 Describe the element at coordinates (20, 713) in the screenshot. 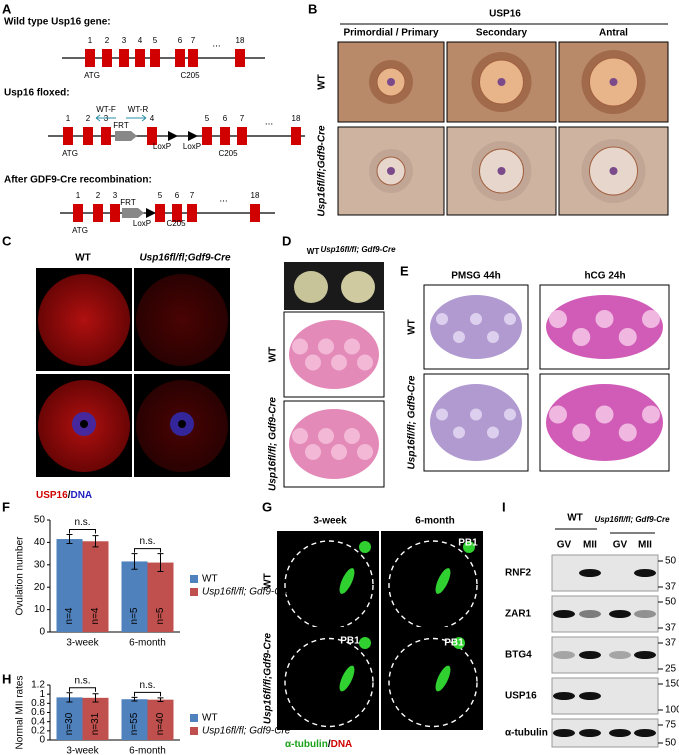

I see `y-axis-label: Normal MII rates` at that location.